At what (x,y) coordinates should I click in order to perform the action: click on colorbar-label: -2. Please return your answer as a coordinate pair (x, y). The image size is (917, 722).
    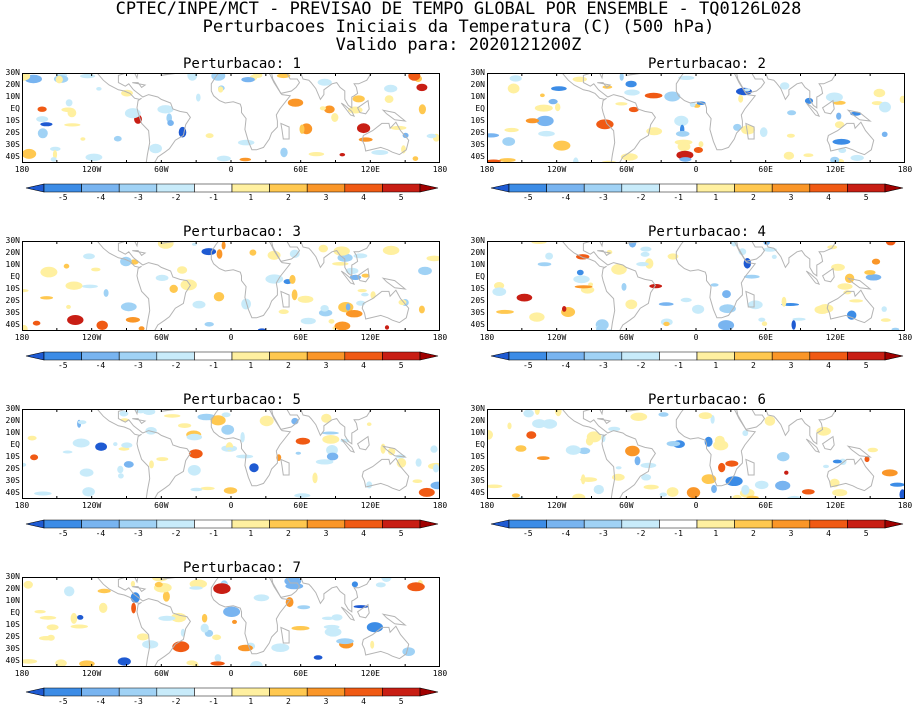
    Looking at the image, I should click on (175, 365).